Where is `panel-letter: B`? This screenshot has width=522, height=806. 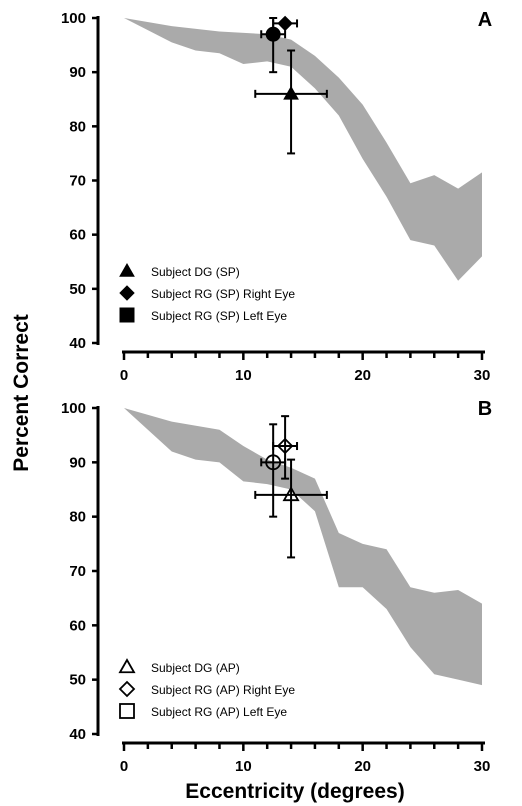 panel-letter: B is located at coordinates (485, 409).